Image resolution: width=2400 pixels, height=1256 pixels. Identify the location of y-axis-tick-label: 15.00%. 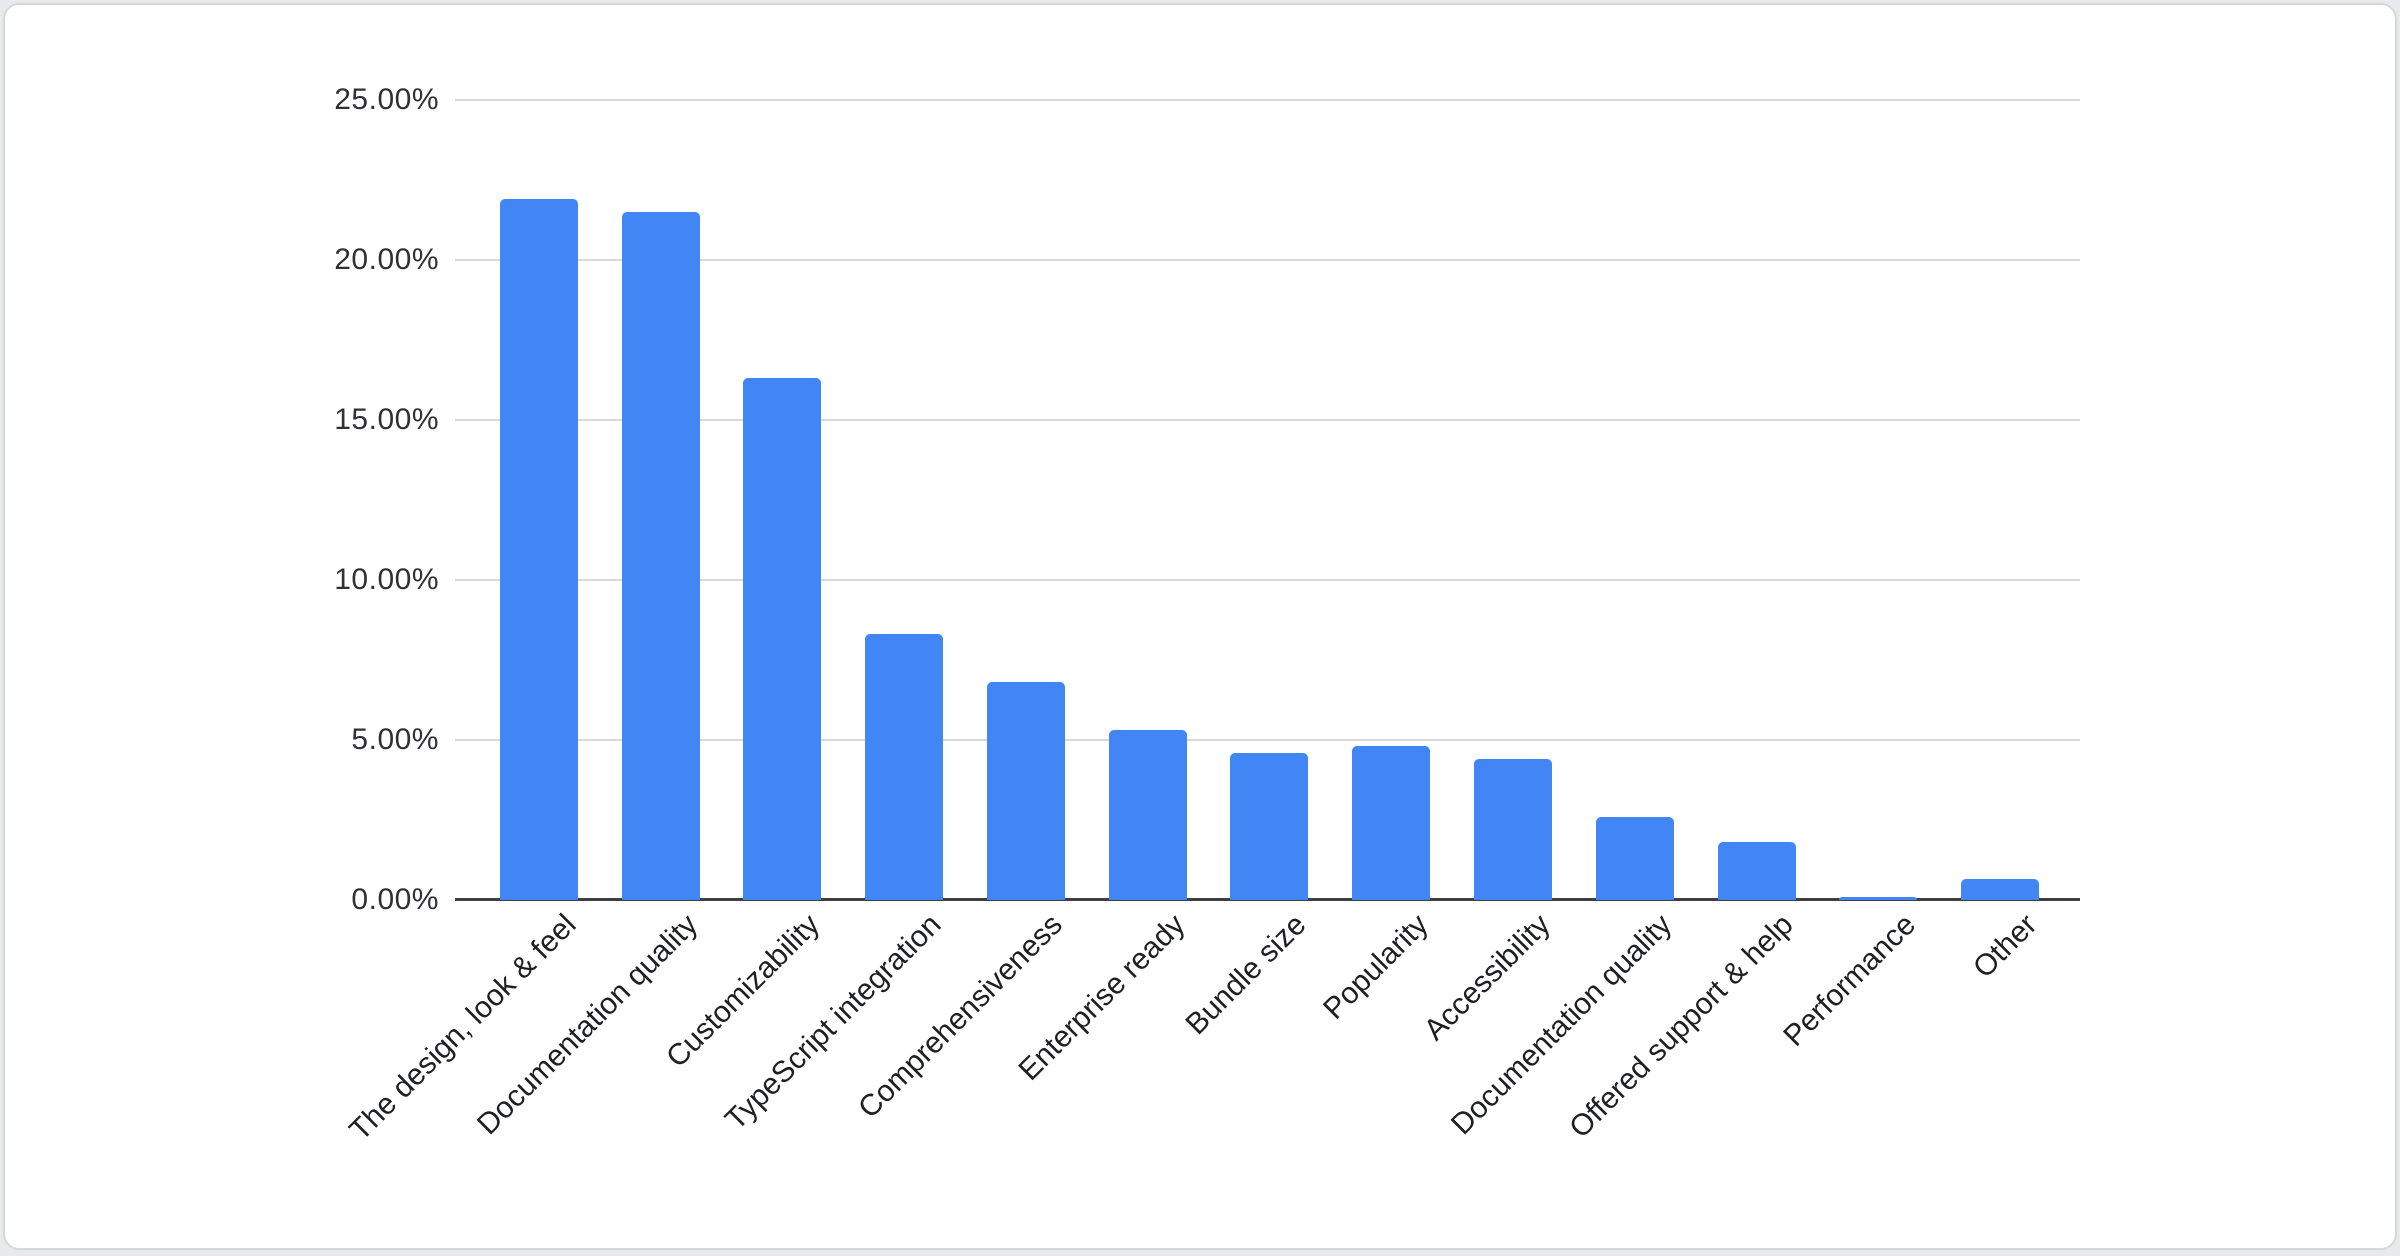
(386, 419).